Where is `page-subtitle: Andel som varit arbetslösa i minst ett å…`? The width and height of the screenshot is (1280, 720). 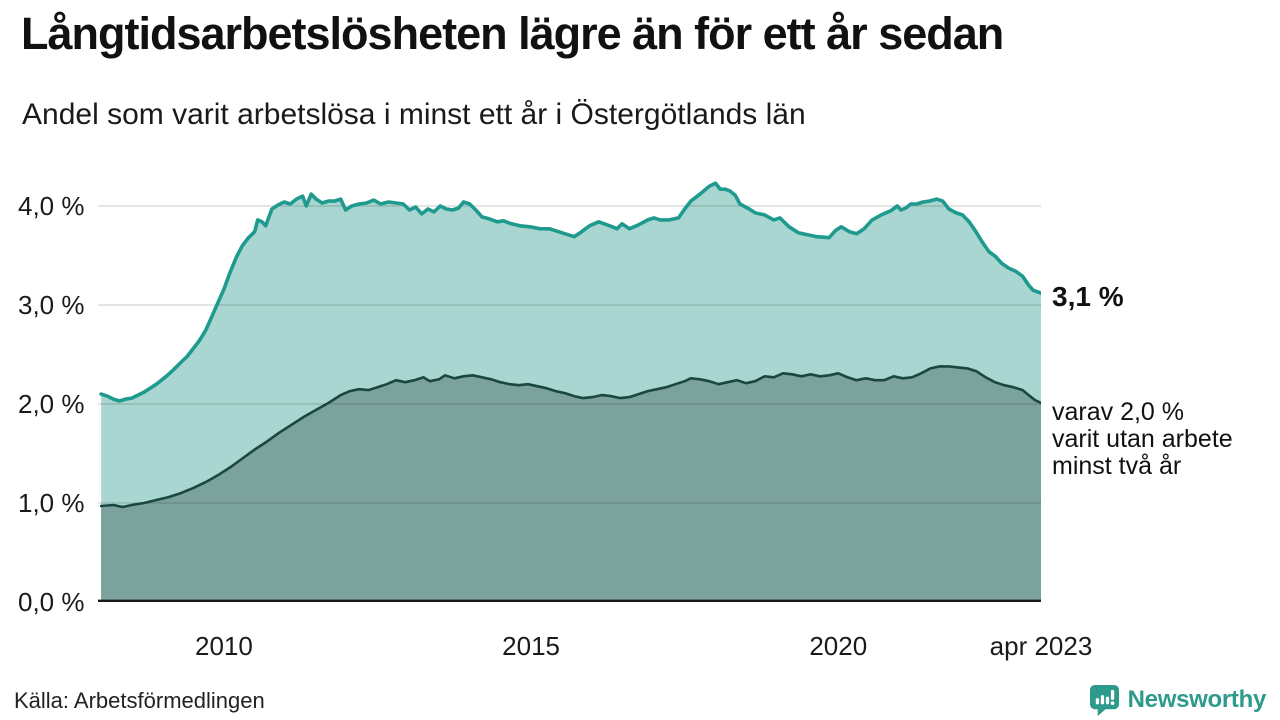 page-subtitle: Andel som varit arbetslösa i minst ett å… is located at coordinates (414, 114).